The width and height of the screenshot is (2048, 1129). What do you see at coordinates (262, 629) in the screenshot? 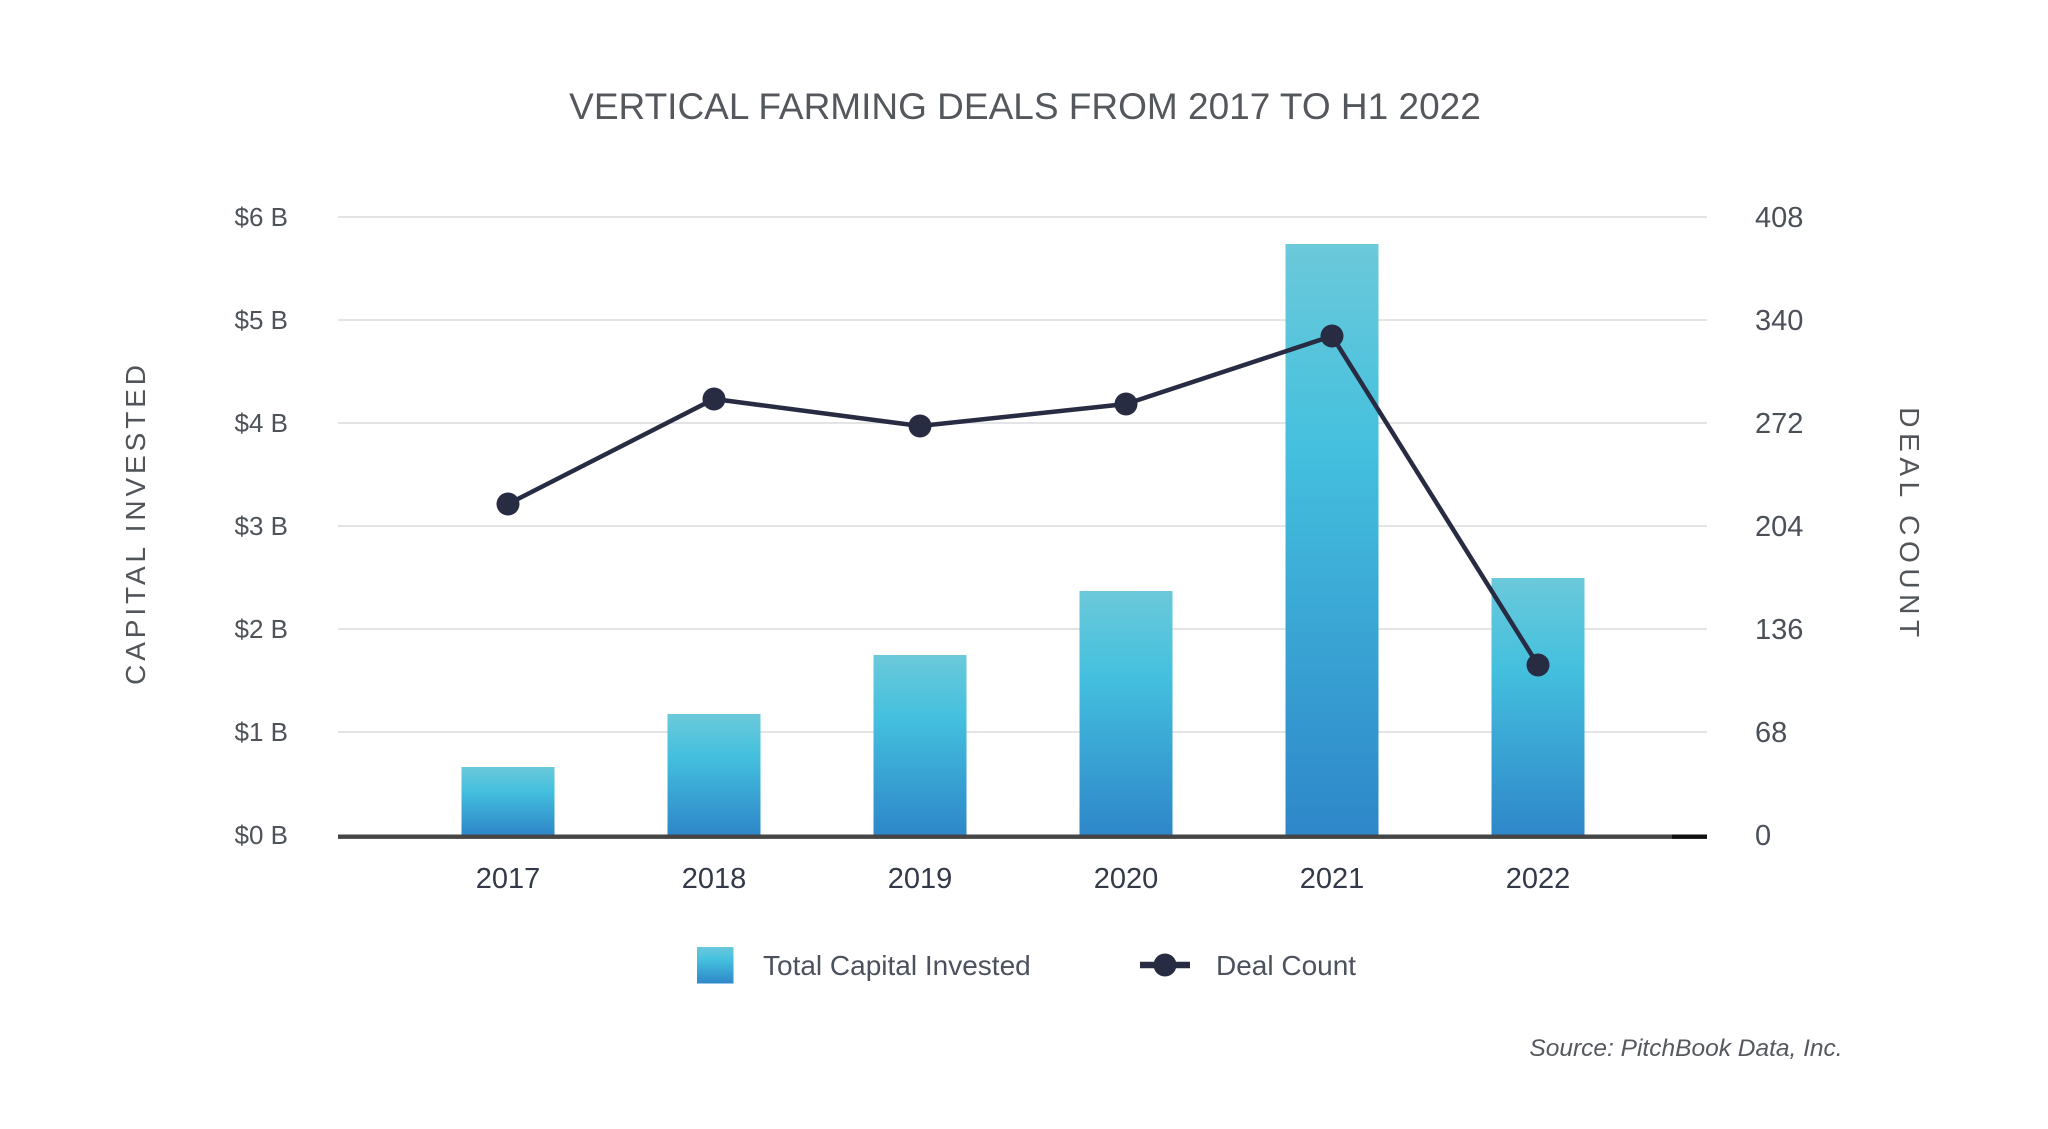
I see `svg-text: $2 B` at bounding box center [262, 629].